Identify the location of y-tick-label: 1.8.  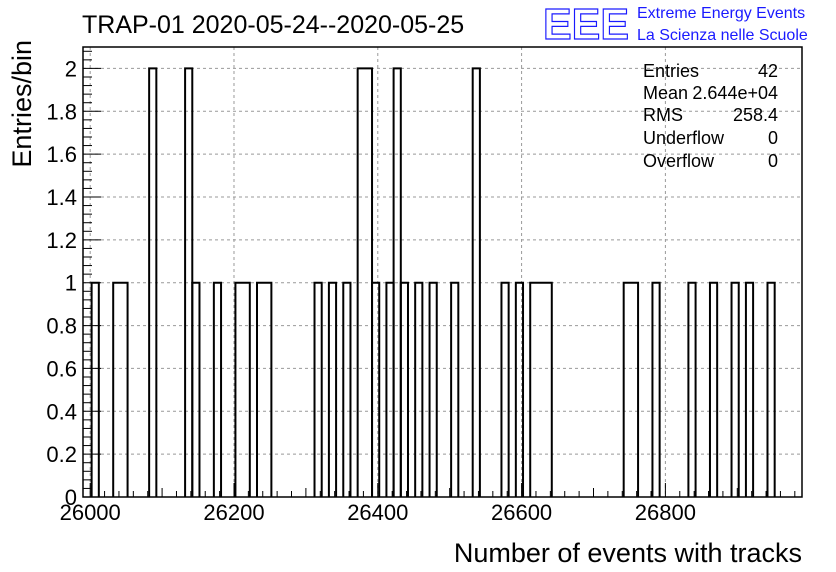
(61, 111).